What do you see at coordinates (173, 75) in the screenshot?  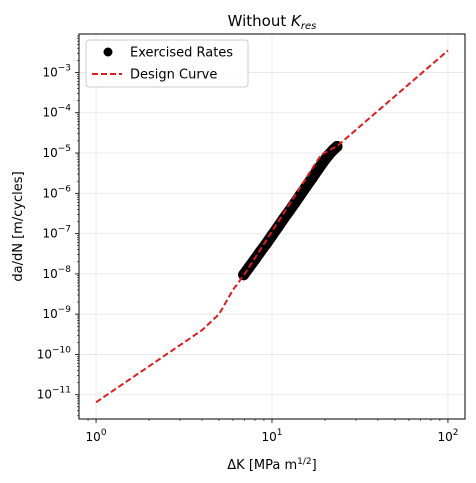 I see `legend-label-design-curve: Design Curve` at bounding box center [173, 75].